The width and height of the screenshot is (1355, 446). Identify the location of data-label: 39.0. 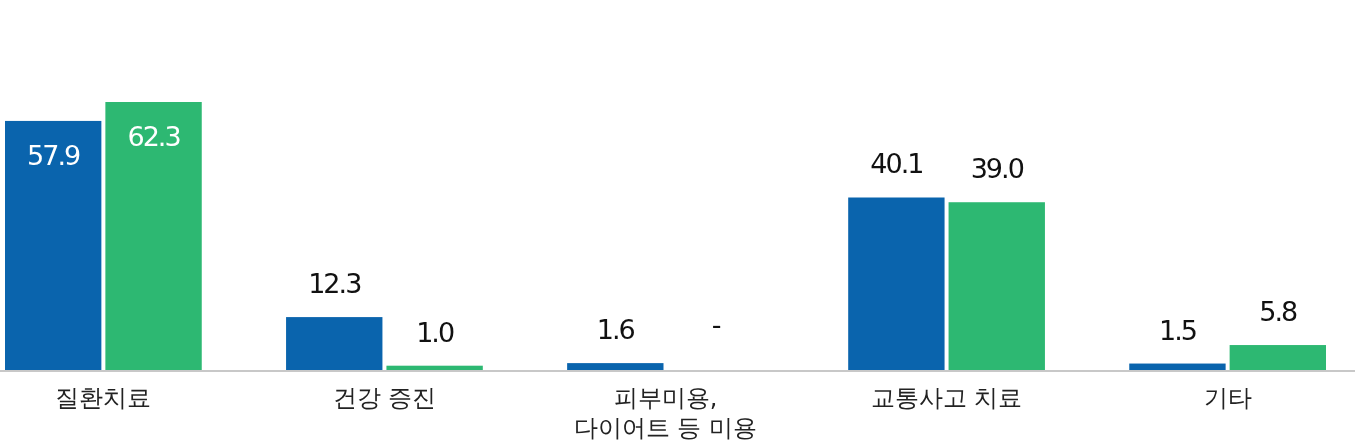
(997, 169).